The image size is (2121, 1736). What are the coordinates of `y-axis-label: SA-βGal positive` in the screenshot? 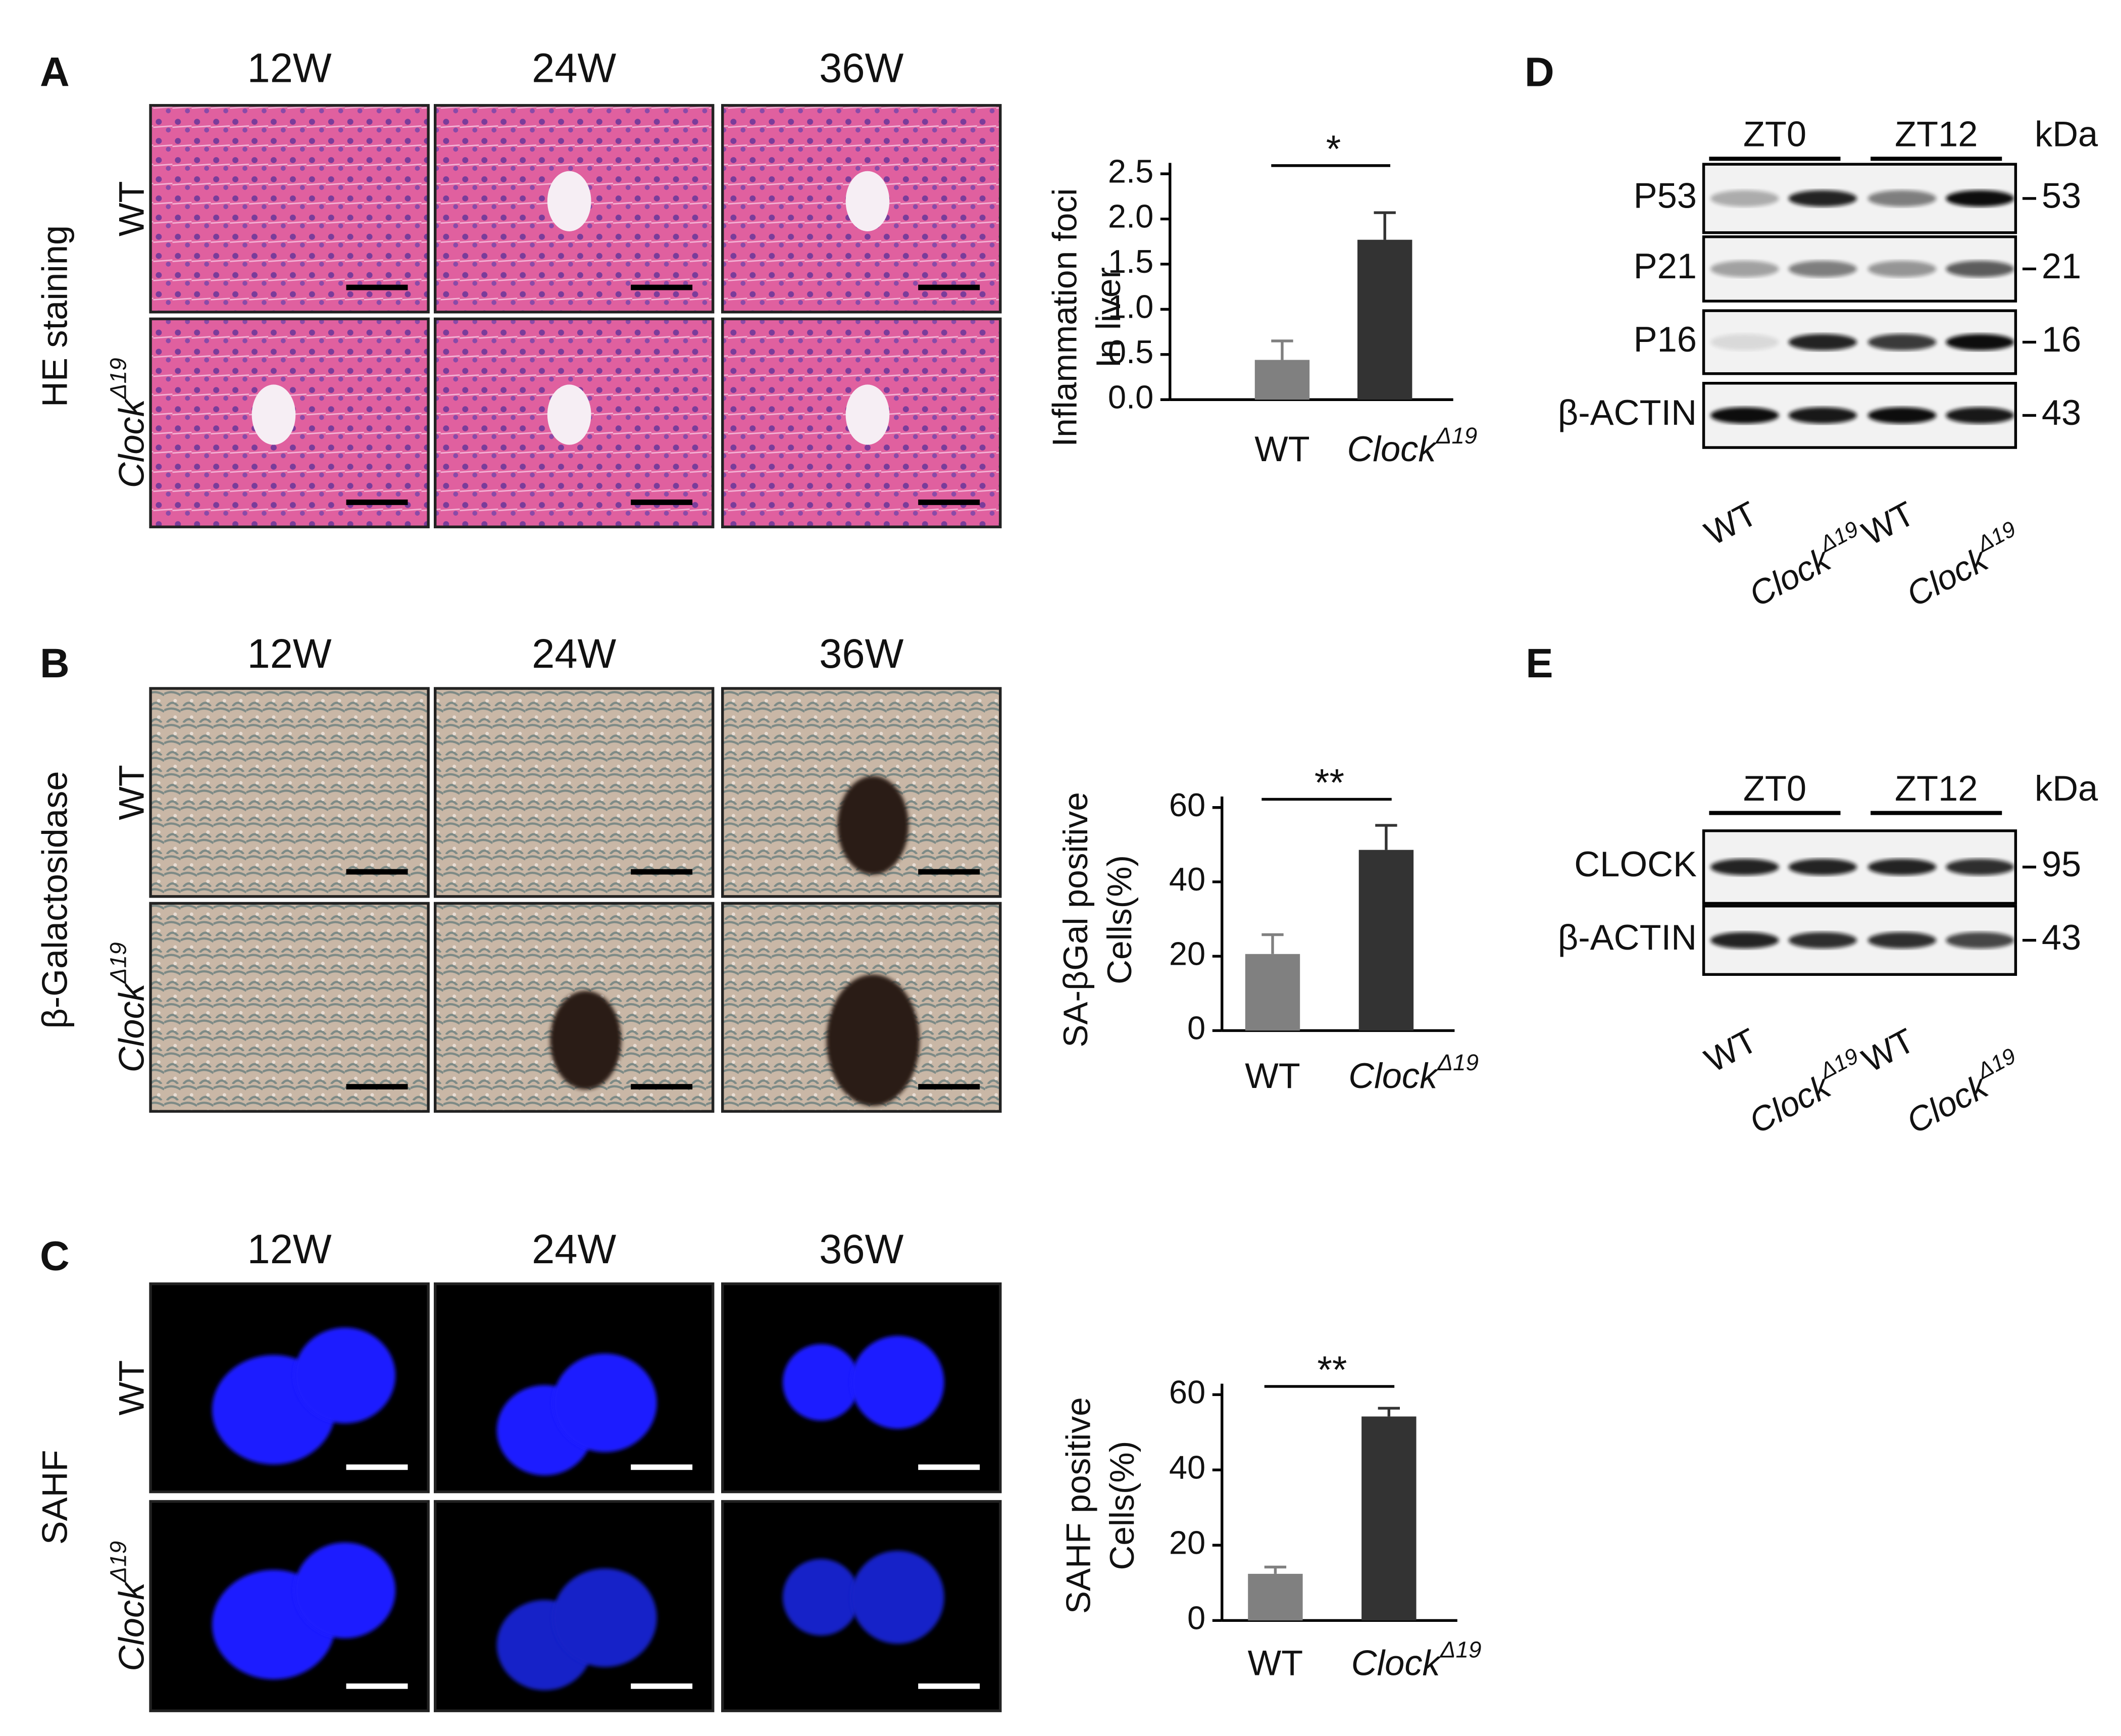 It's located at (1076, 920).